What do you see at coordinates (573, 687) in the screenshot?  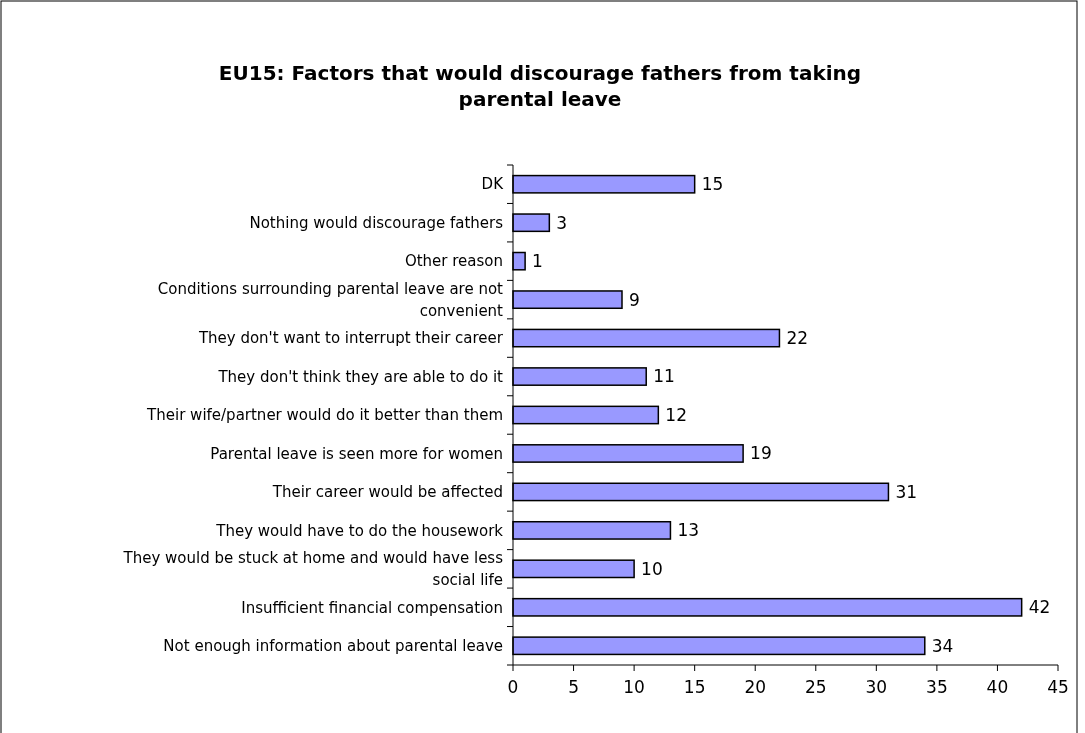 I see `x-tick-label: 5` at bounding box center [573, 687].